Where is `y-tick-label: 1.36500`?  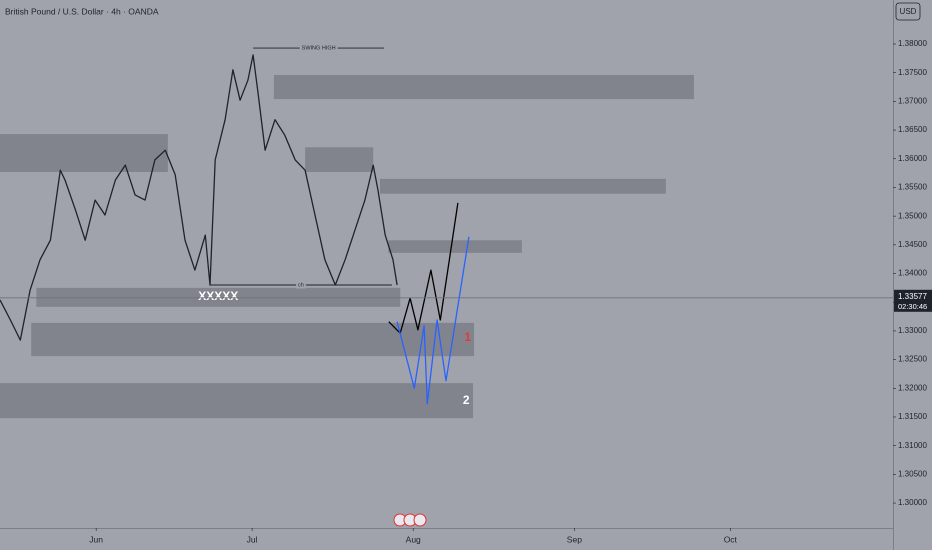 y-tick-label: 1.36500 is located at coordinates (912, 129).